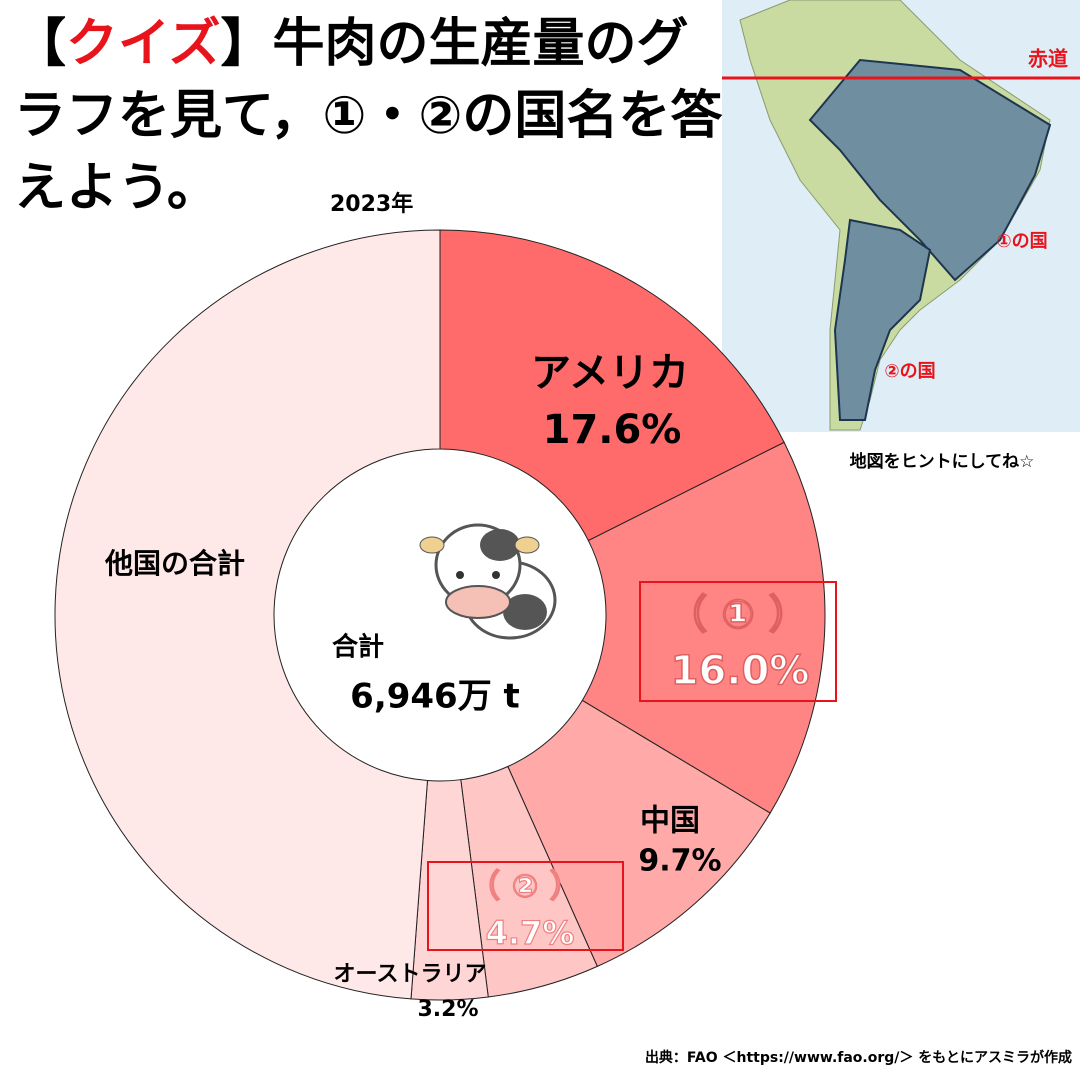 This screenshot has width=1080, height=1080. Describe the element at coordinates (500, 545) in the screenshot. I see `cow-head-spot` at that location.